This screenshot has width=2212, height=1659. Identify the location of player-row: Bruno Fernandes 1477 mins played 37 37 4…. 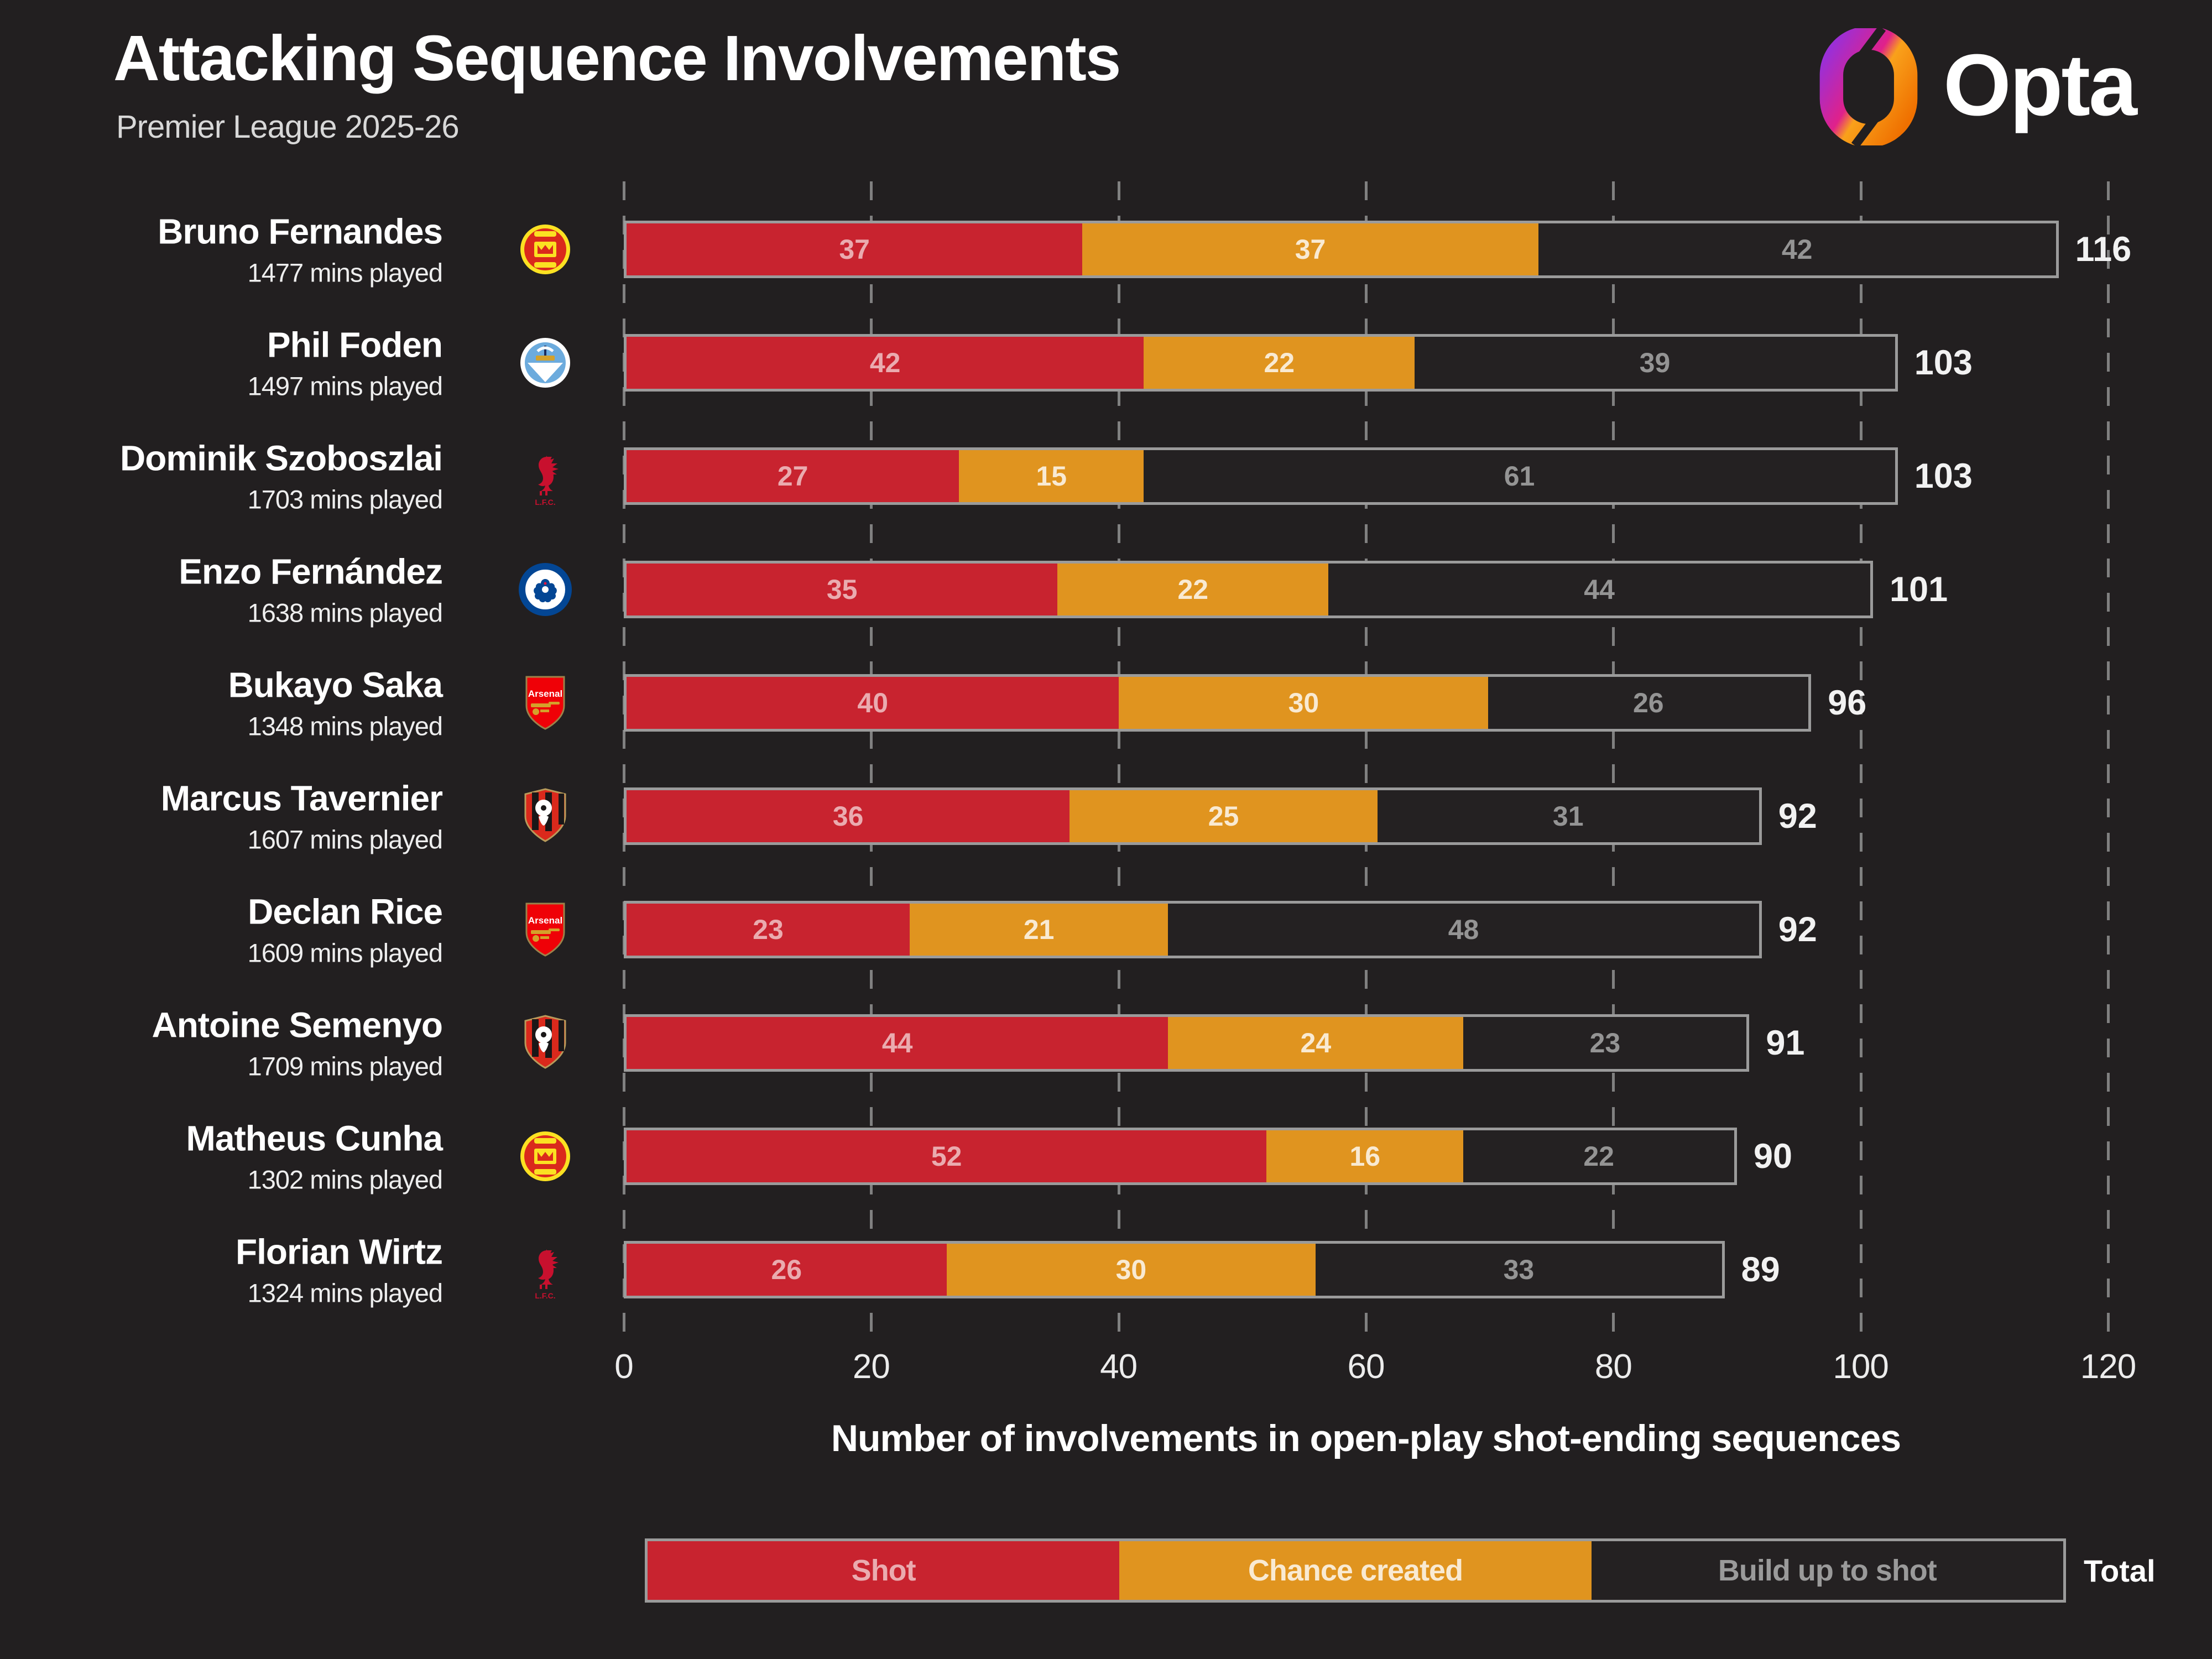
(1106, 249).